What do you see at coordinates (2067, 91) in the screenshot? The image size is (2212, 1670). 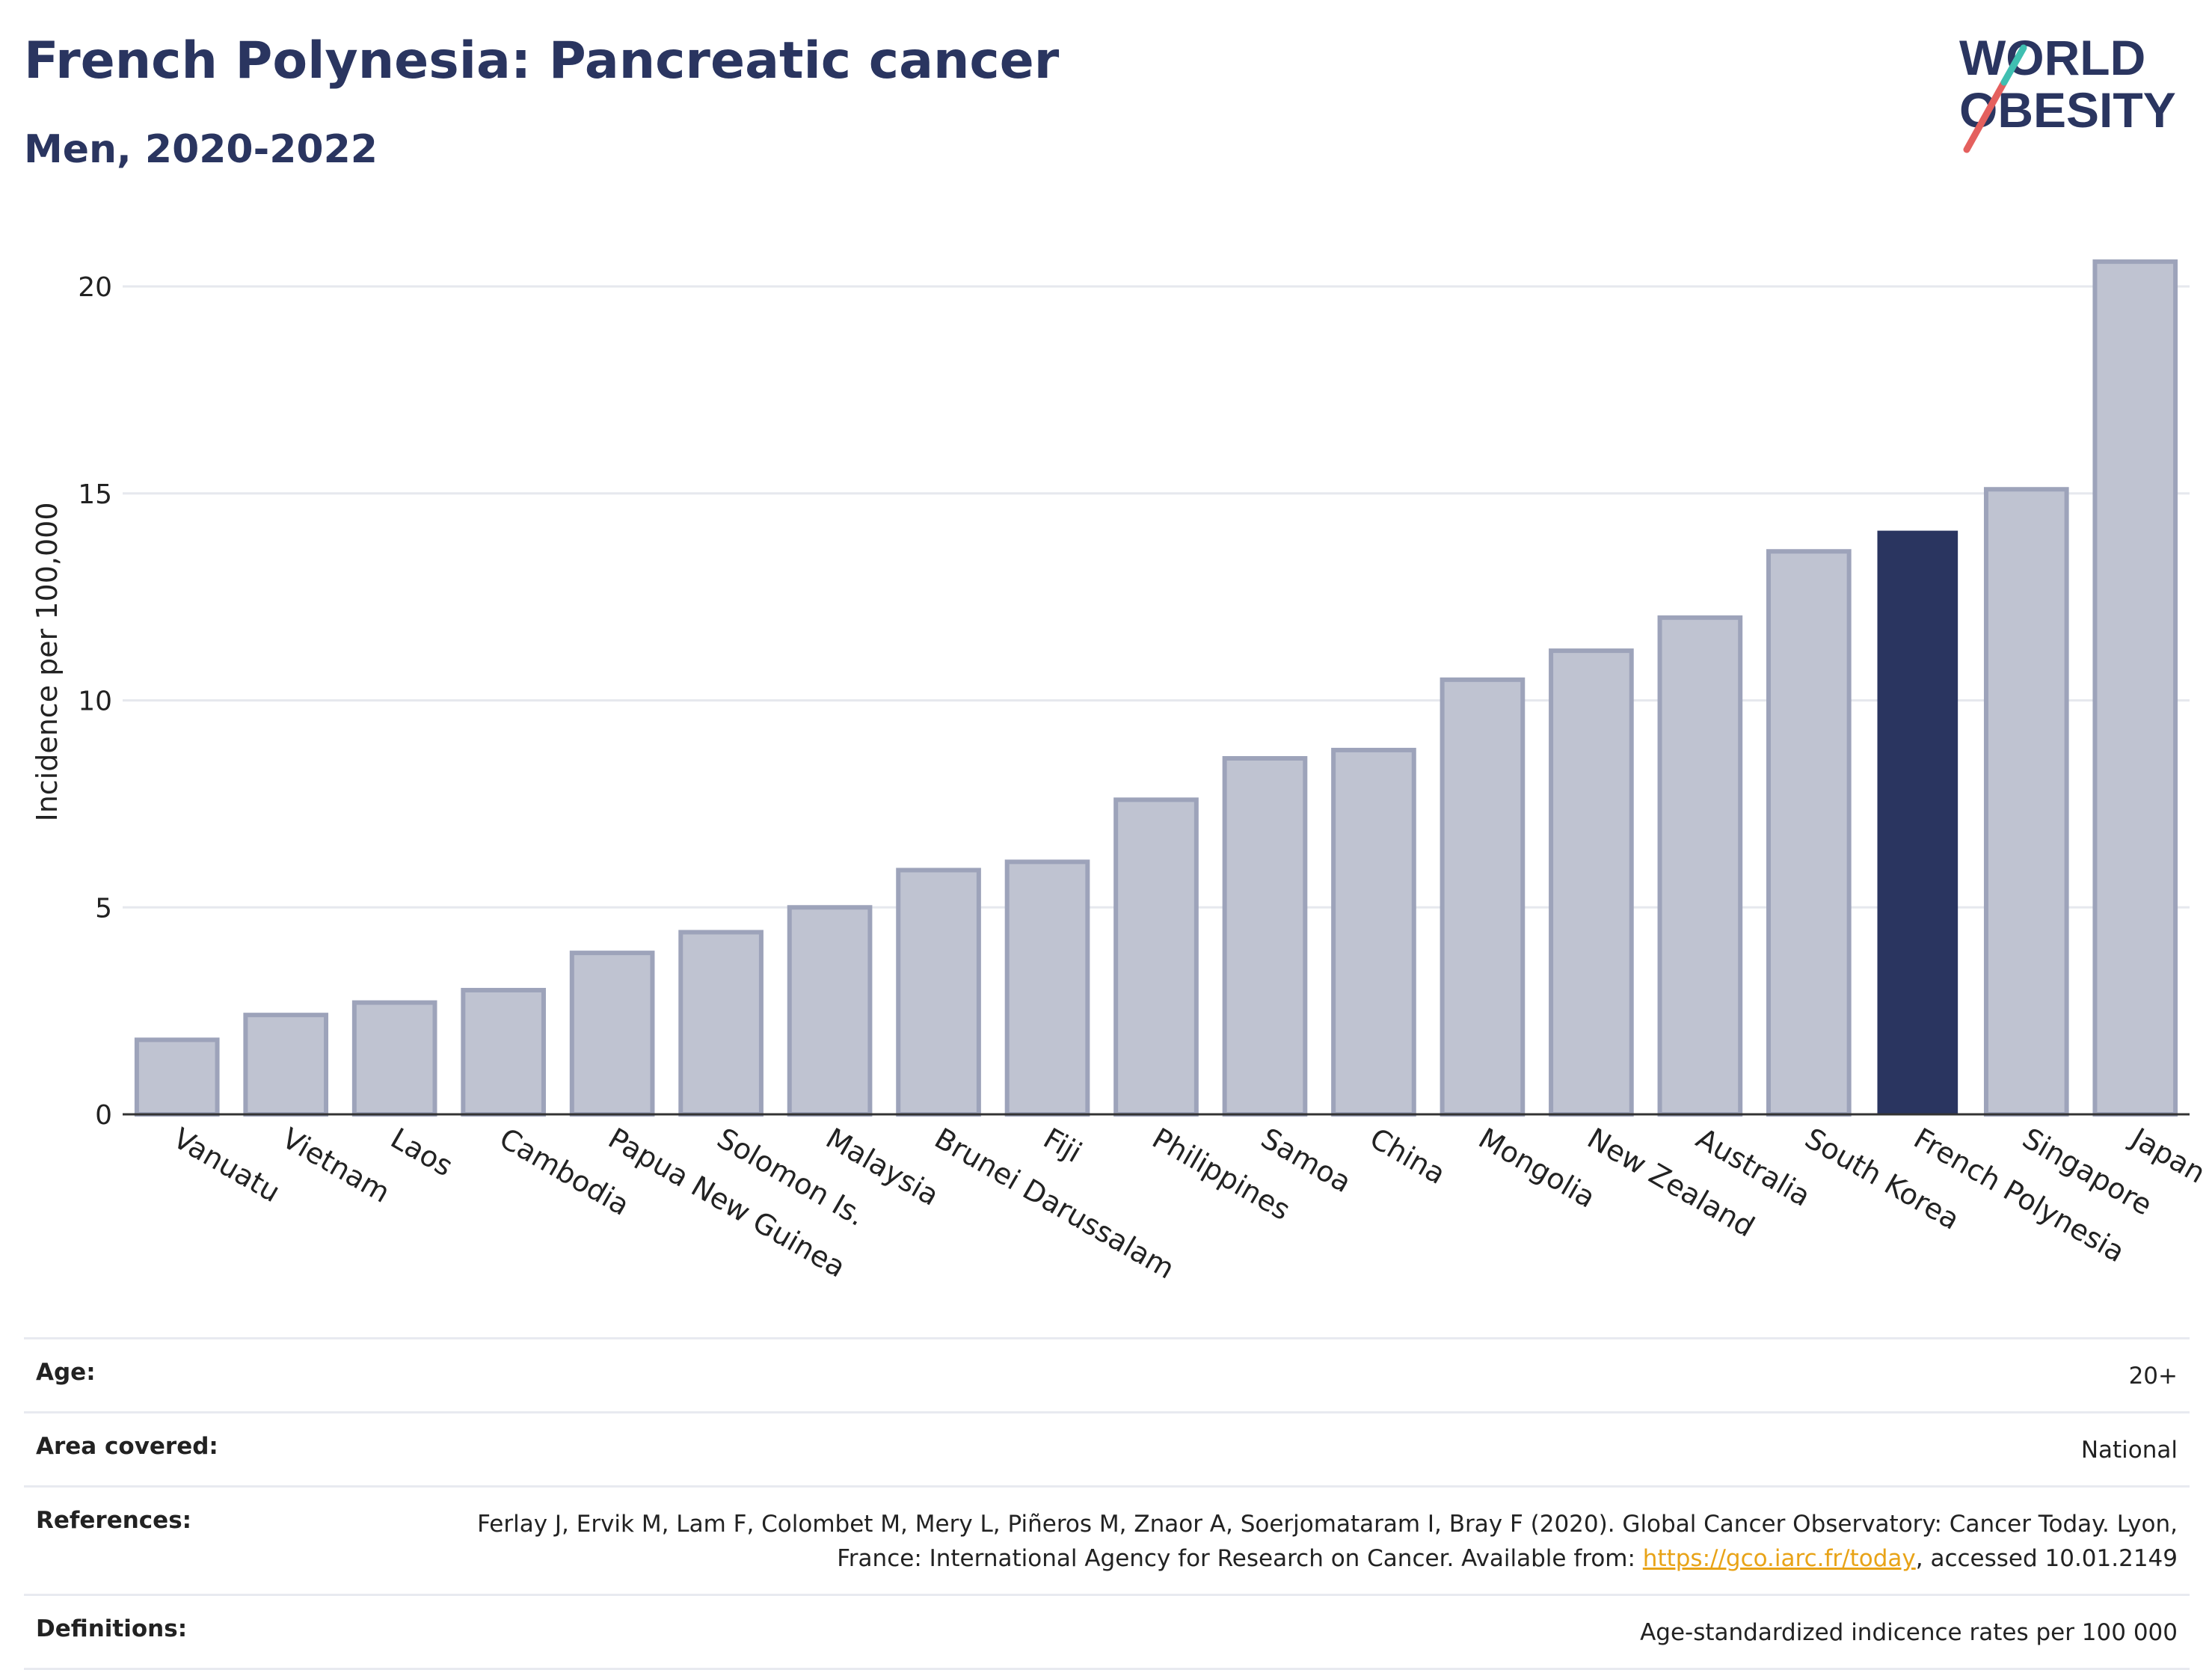 I see `world-obesity-logo: WORLD OBESITY` at bounding box center [2067, 91].